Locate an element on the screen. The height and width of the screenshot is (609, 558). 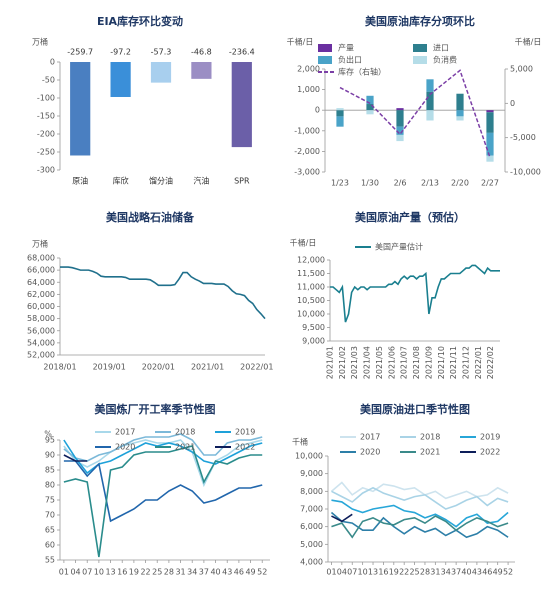
chart-title: EIA库存环比变动 is located at coordinates (140, 21).